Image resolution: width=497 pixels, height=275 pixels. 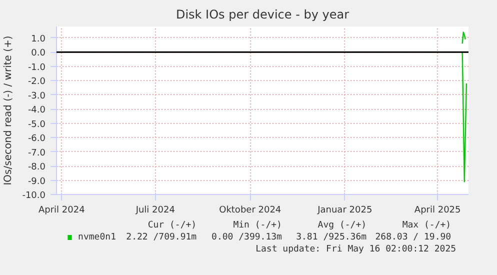 I want to click on text: Avg (-/+), so click(x=342, y=225).